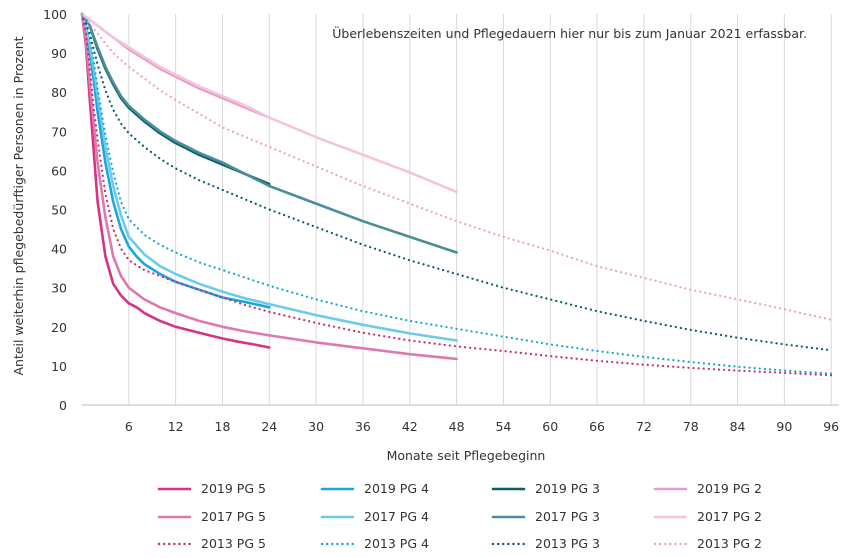 The image size is (849, 558). Describe the element at coordinates (503, 426) in the screenshot. I see `x-tick-label-54: 54` at that location.